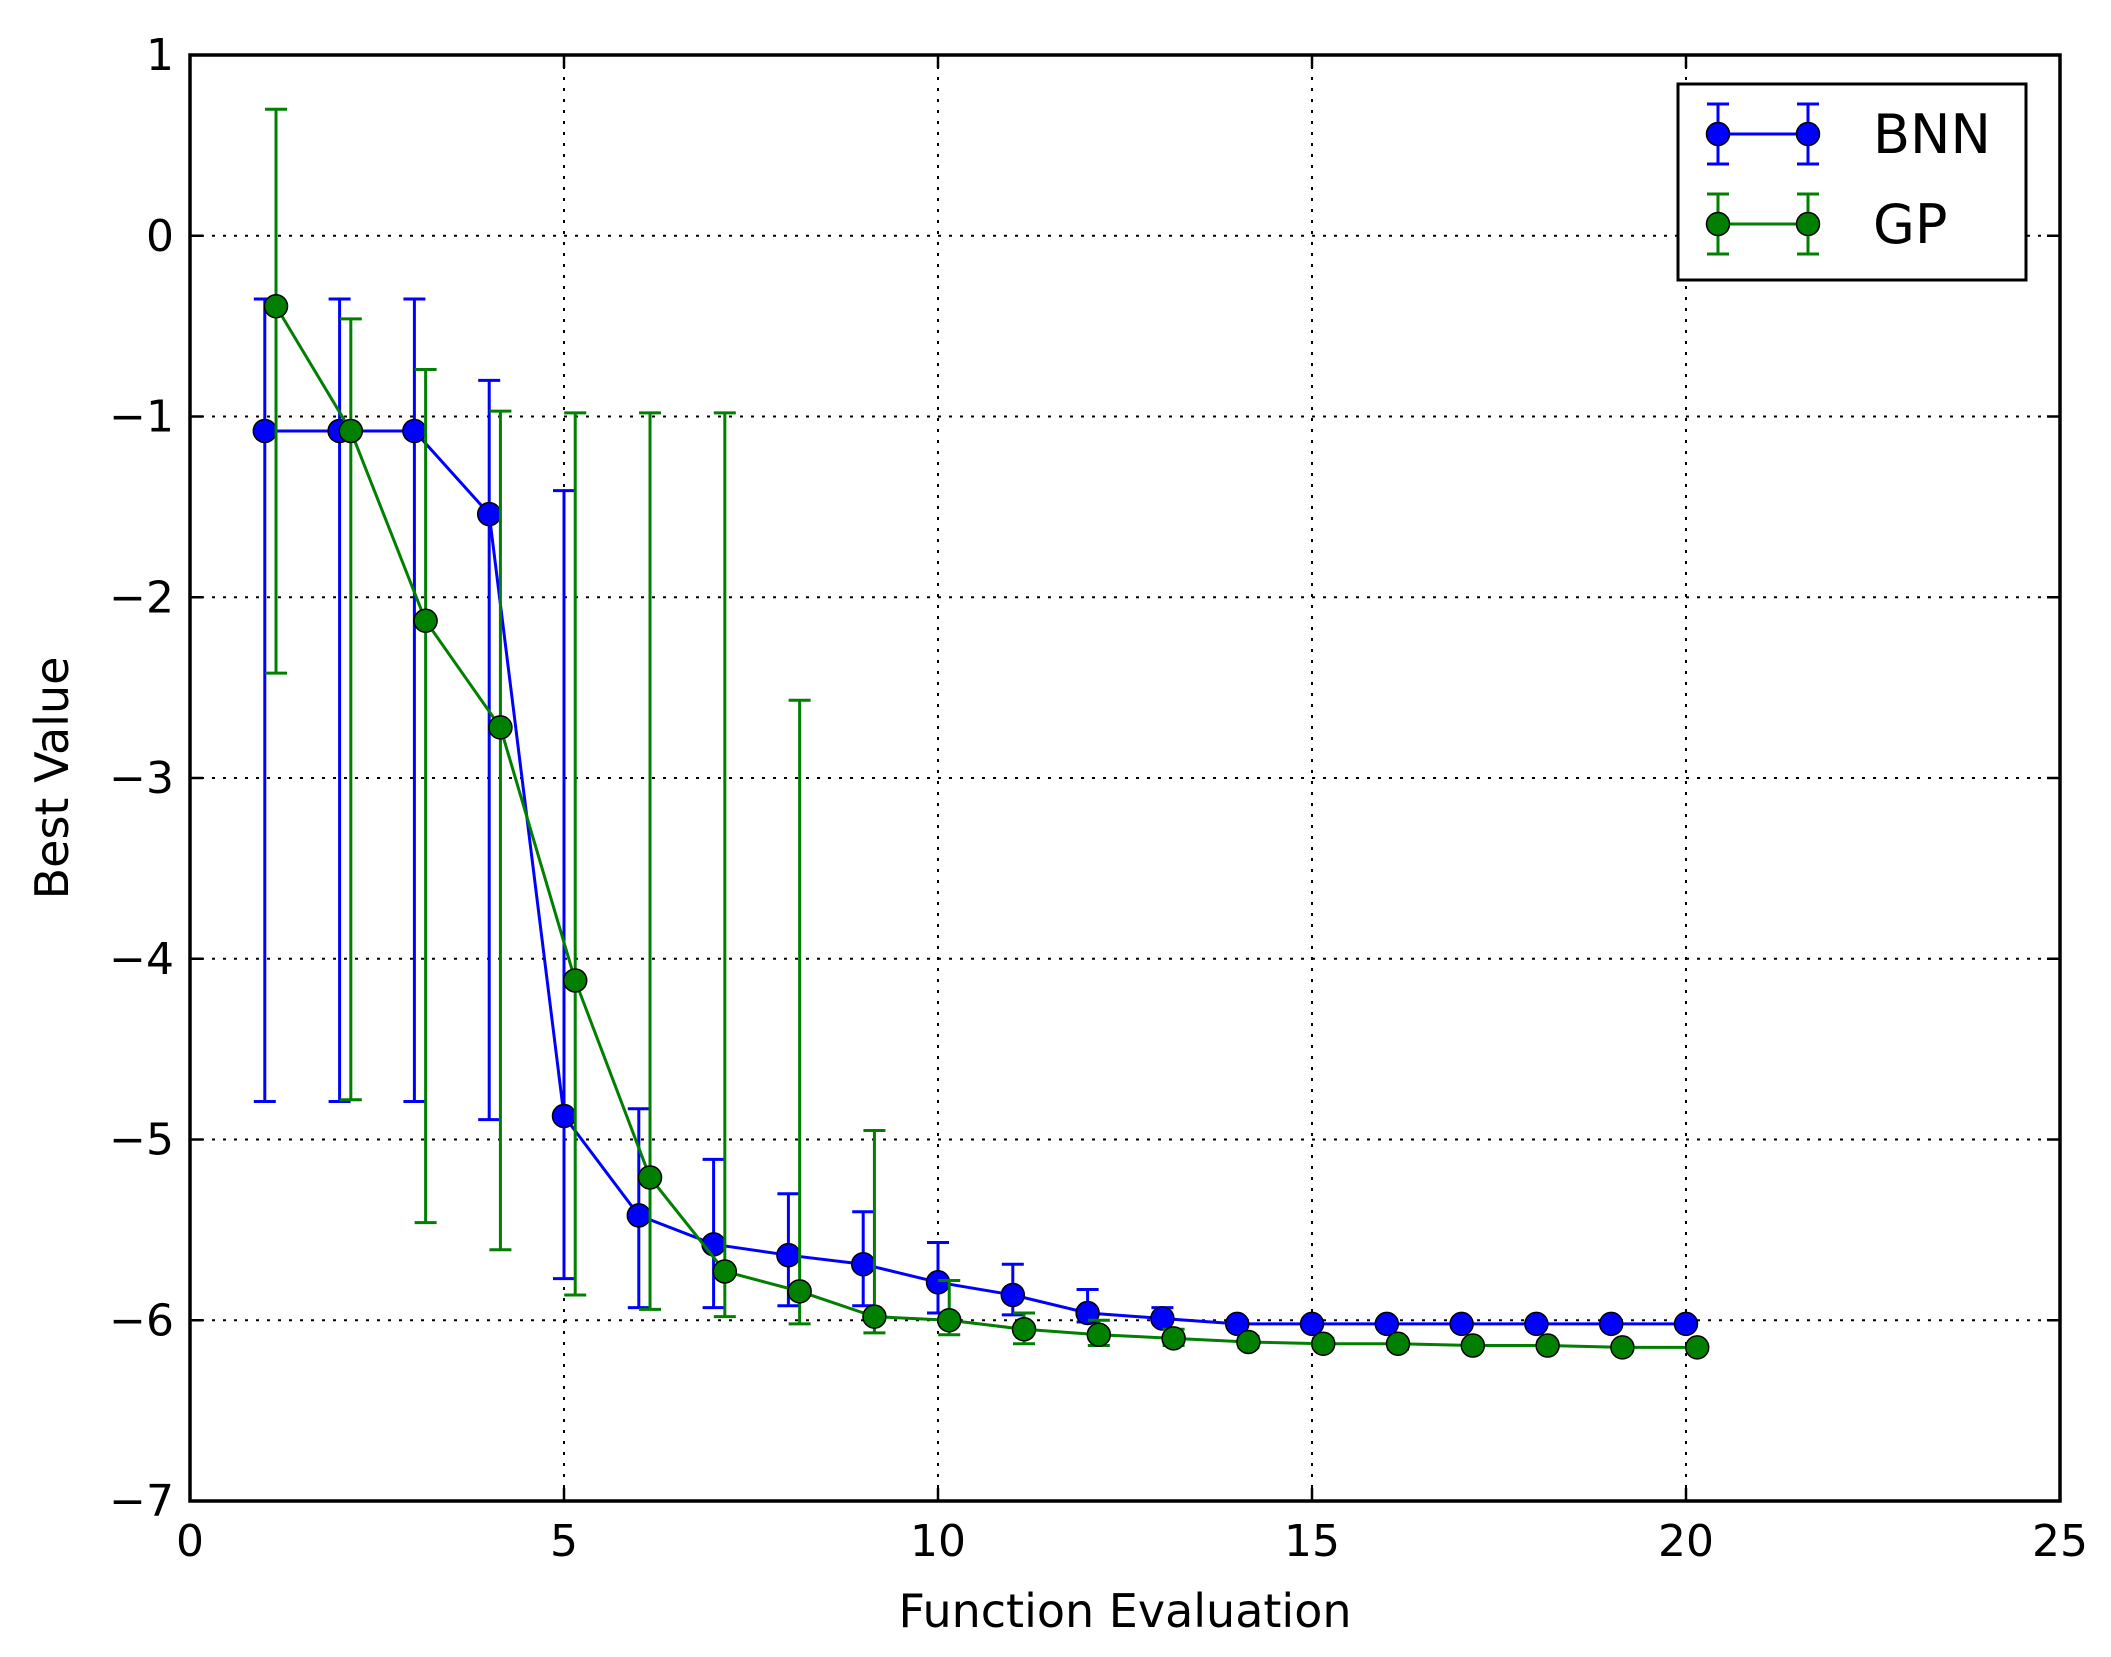 This screenshot has height=1657, width=2111. I want to click on x-tick-label-15: 15, so click(1312, 1541).